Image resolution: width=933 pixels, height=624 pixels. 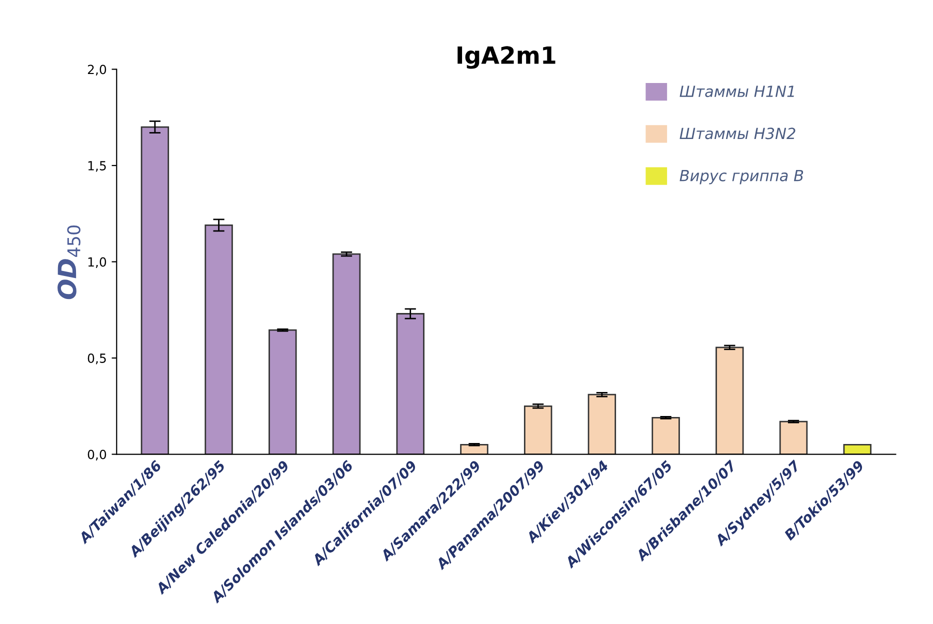 What do you see at coordinates (97, 358) in the screenshot?
I see `y-tick-label: 0,5` at bounding box center [97, 358].